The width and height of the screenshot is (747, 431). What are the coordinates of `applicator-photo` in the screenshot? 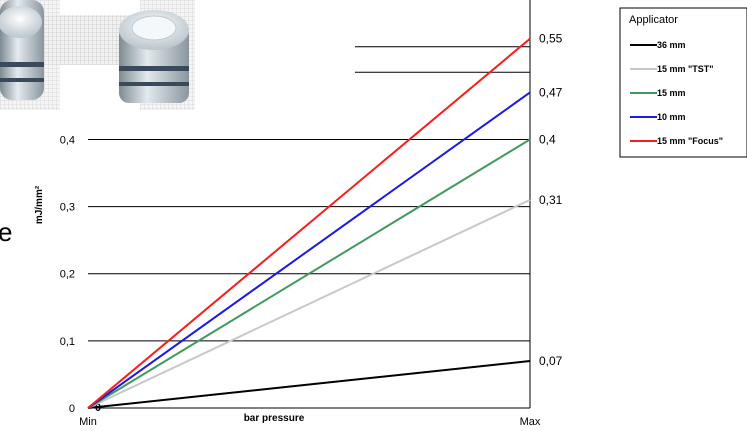 It's located at (97, 55).